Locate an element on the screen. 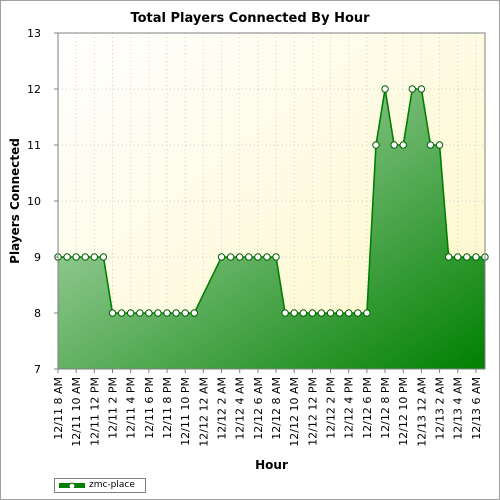  x-tick-label: 12/12 2 AM is located at coordinates (222, 408).